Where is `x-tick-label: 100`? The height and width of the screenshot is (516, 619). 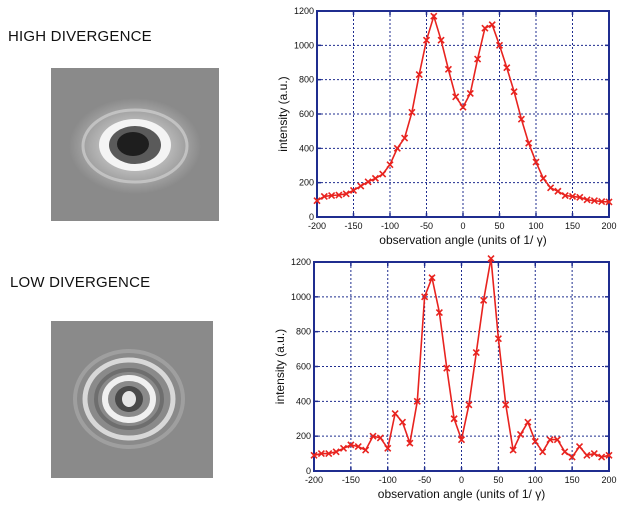
x-tick-label: 100 is located at coordinates (535, 226).